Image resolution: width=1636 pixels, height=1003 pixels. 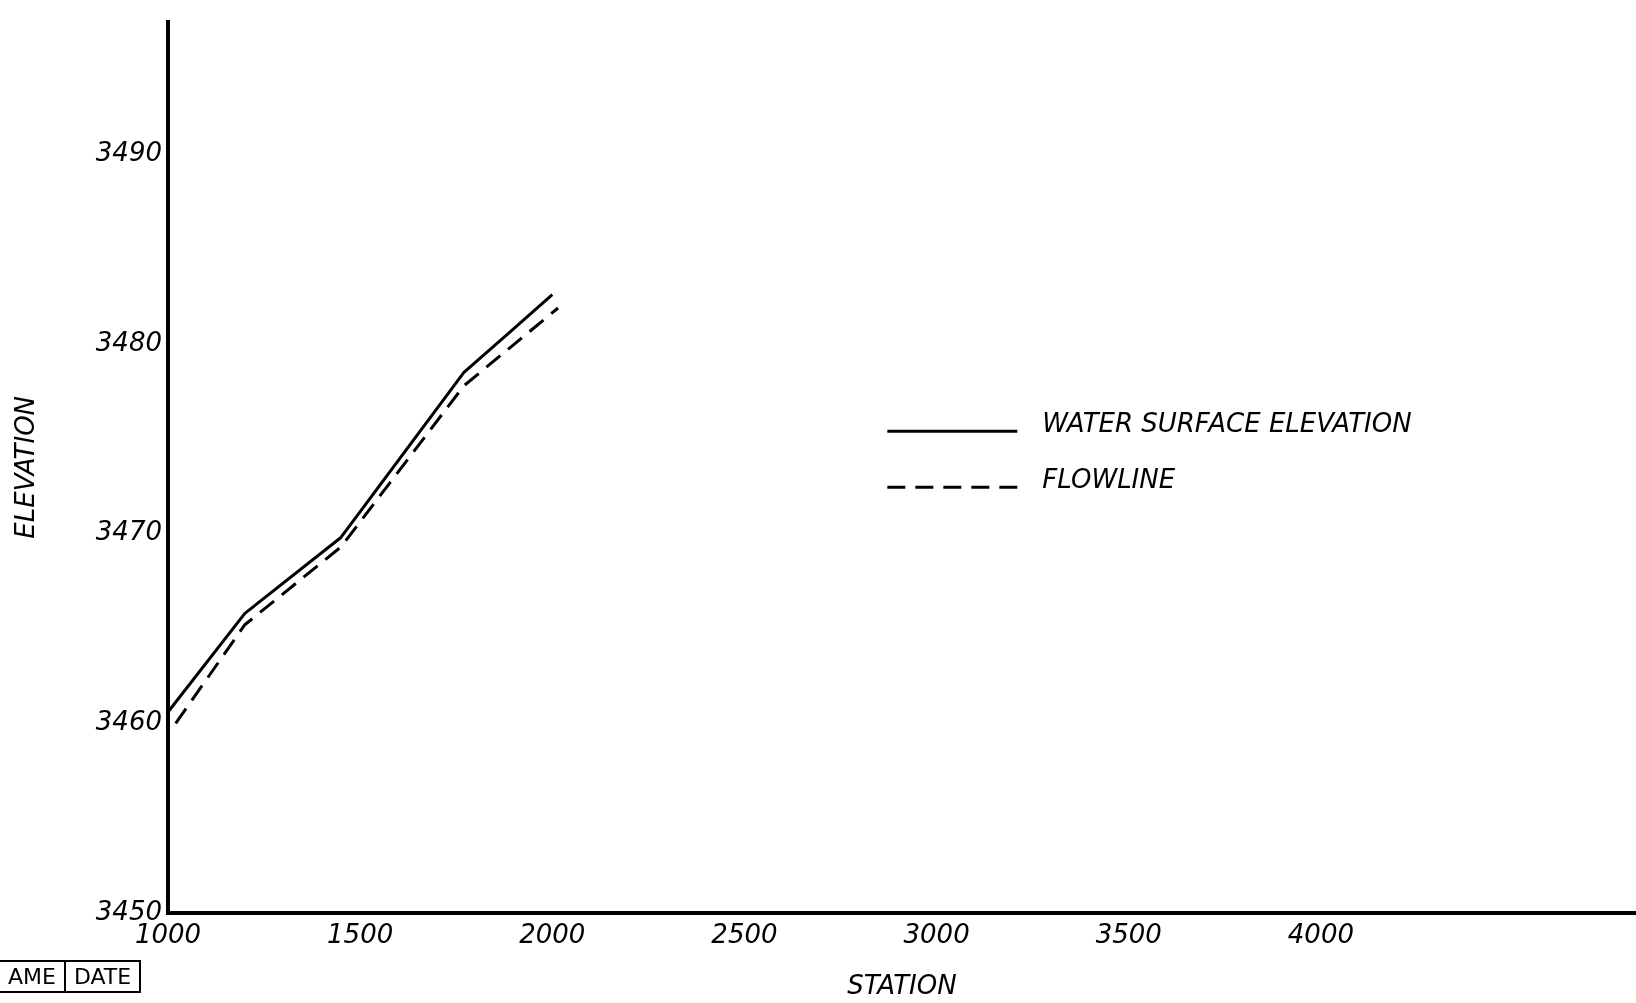 I want to click on x-tick-label: 3000, so click(x=936, y=934).